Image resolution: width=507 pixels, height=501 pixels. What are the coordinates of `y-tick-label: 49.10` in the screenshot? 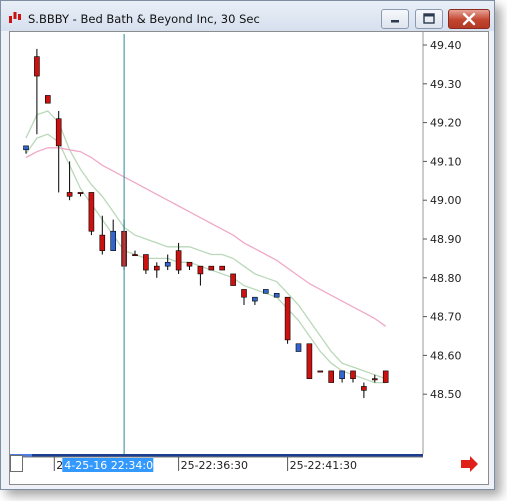 It's located at (446, 161).